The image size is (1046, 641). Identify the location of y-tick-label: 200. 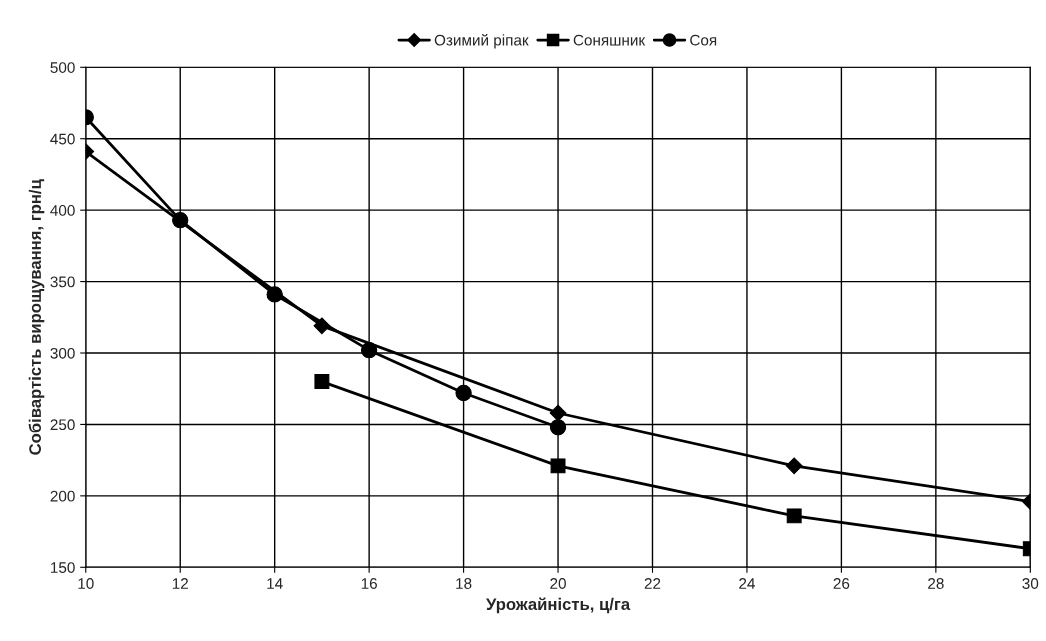
(62, 496).